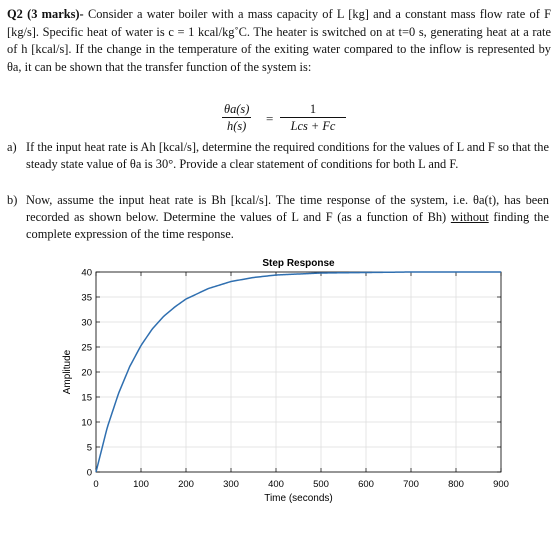  I want to click on x-tick-label: 700, so click(411, 484).